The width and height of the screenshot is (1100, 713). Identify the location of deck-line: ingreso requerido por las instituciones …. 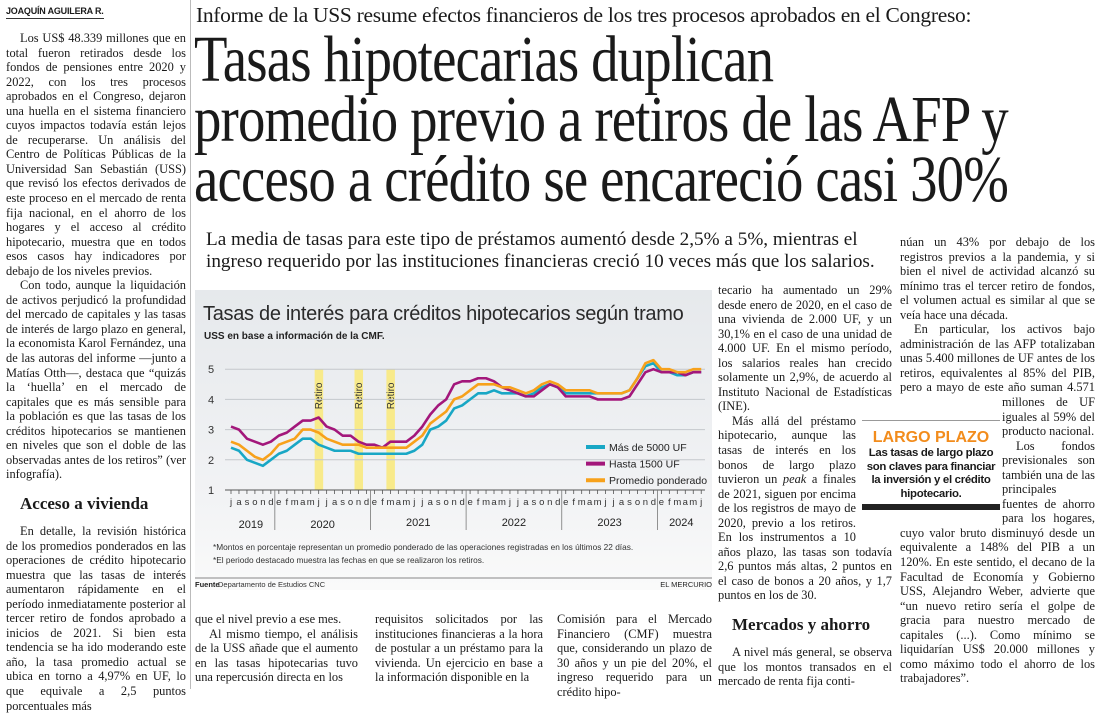
(551, 262).